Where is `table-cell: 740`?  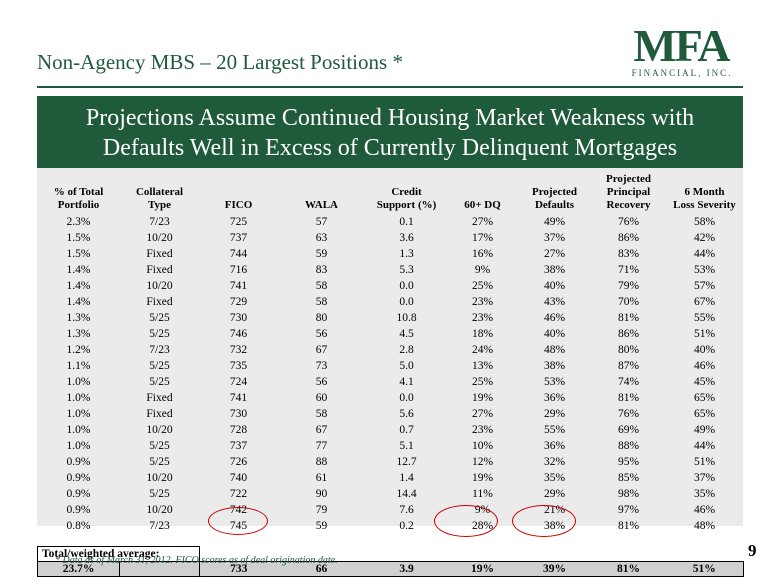
table-cell: 740 is located at coordinates (238, 478).